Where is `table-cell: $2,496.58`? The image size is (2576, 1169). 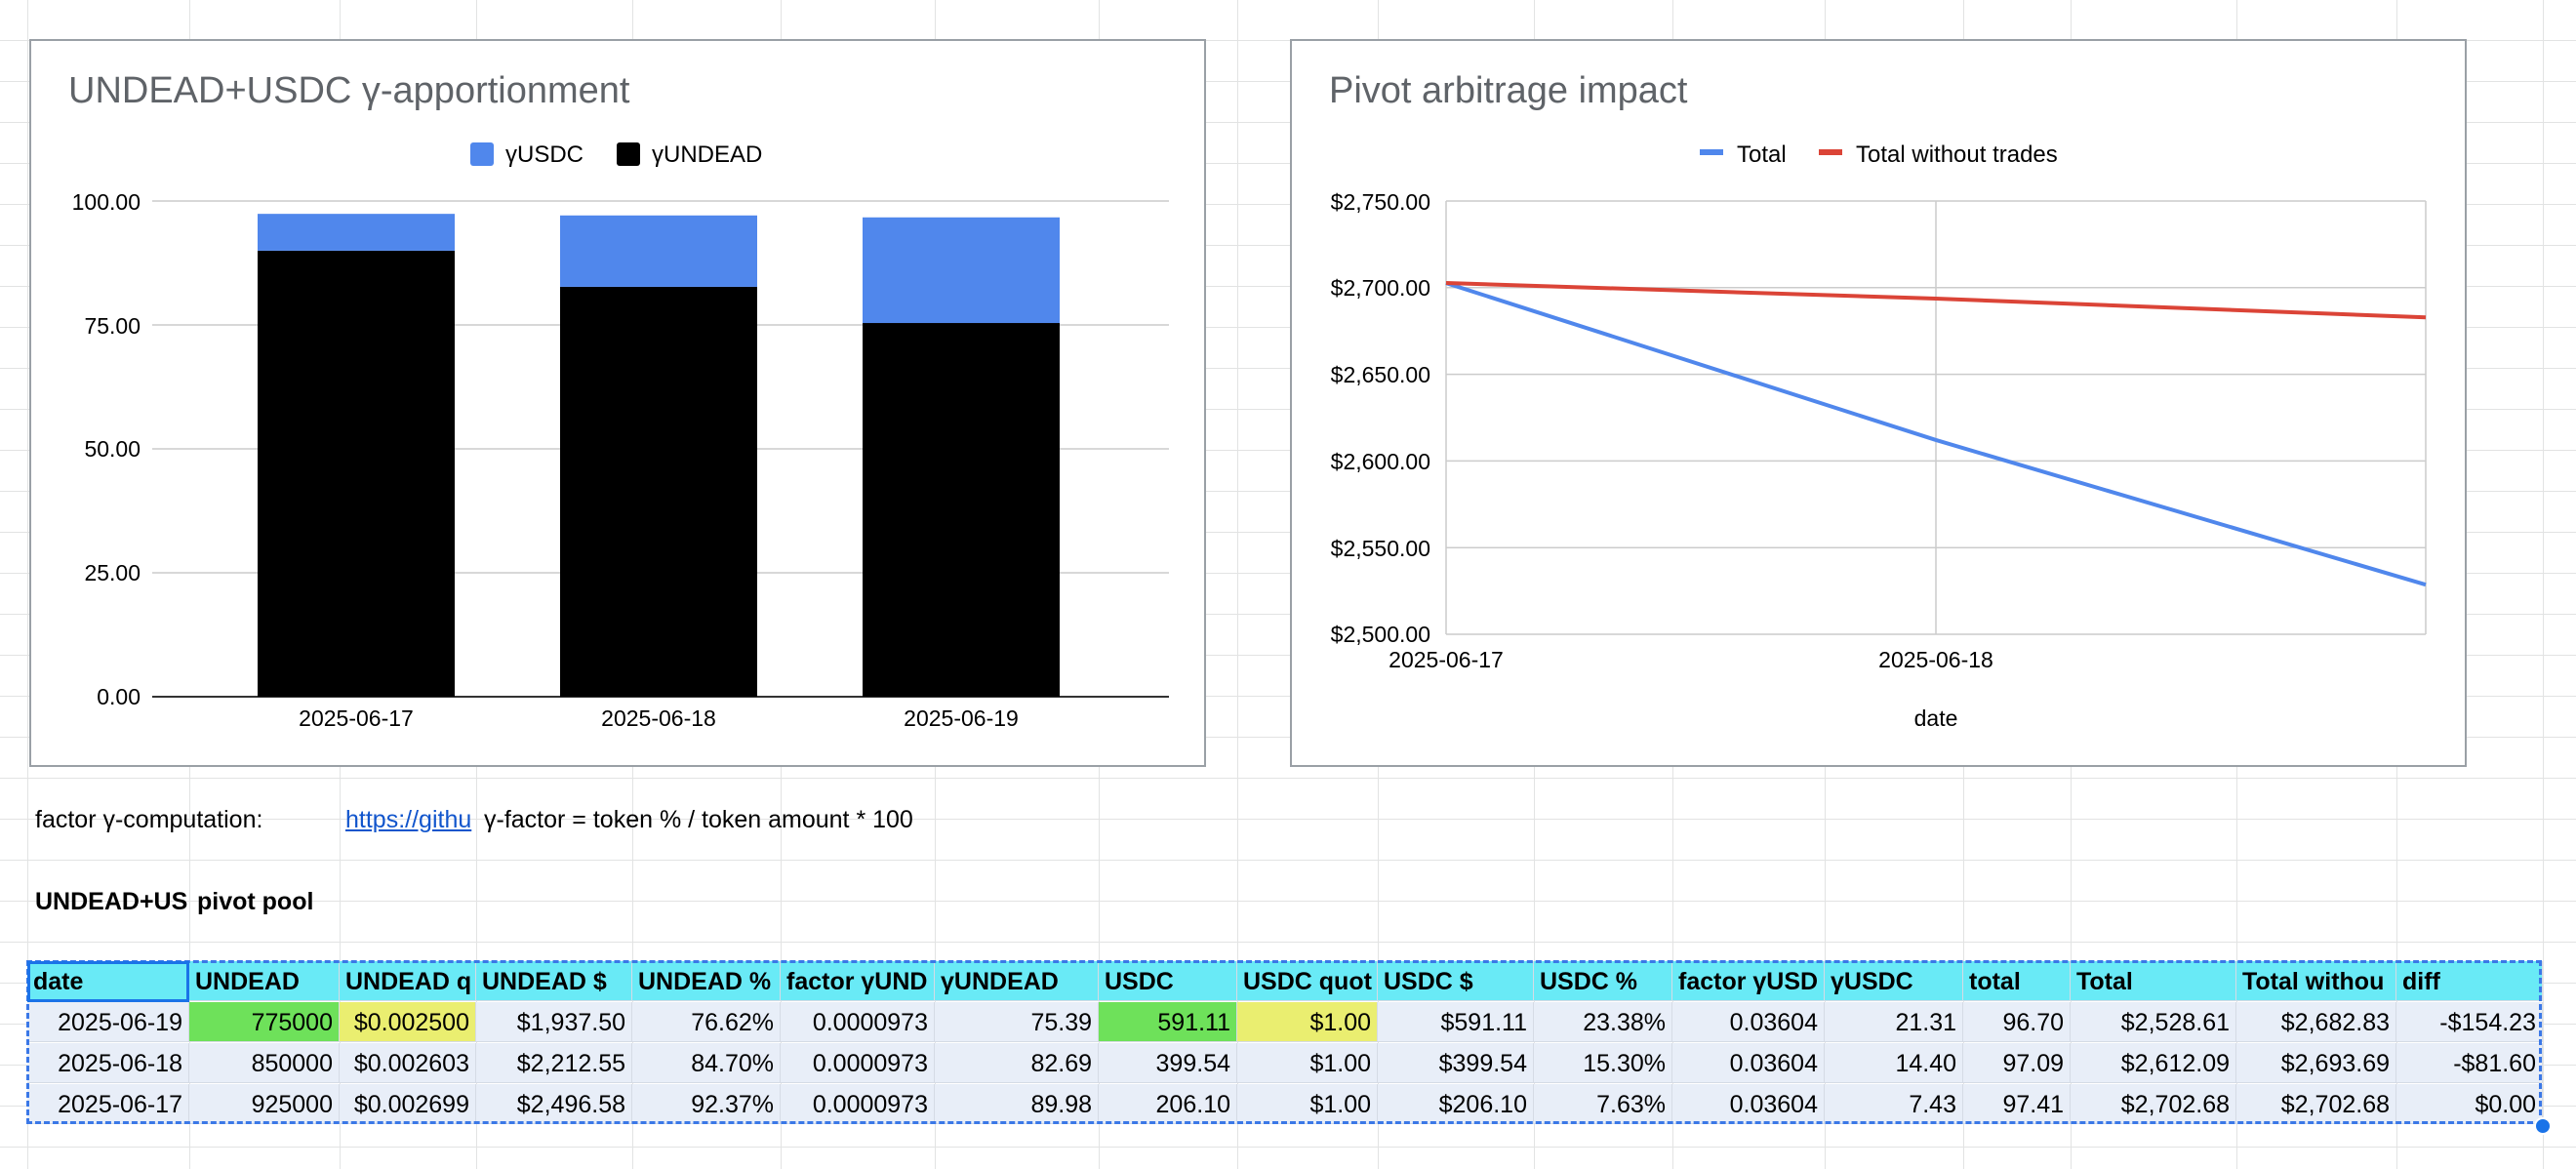
table-cell: $2,496.58 is located at coordinates (554, 1104).